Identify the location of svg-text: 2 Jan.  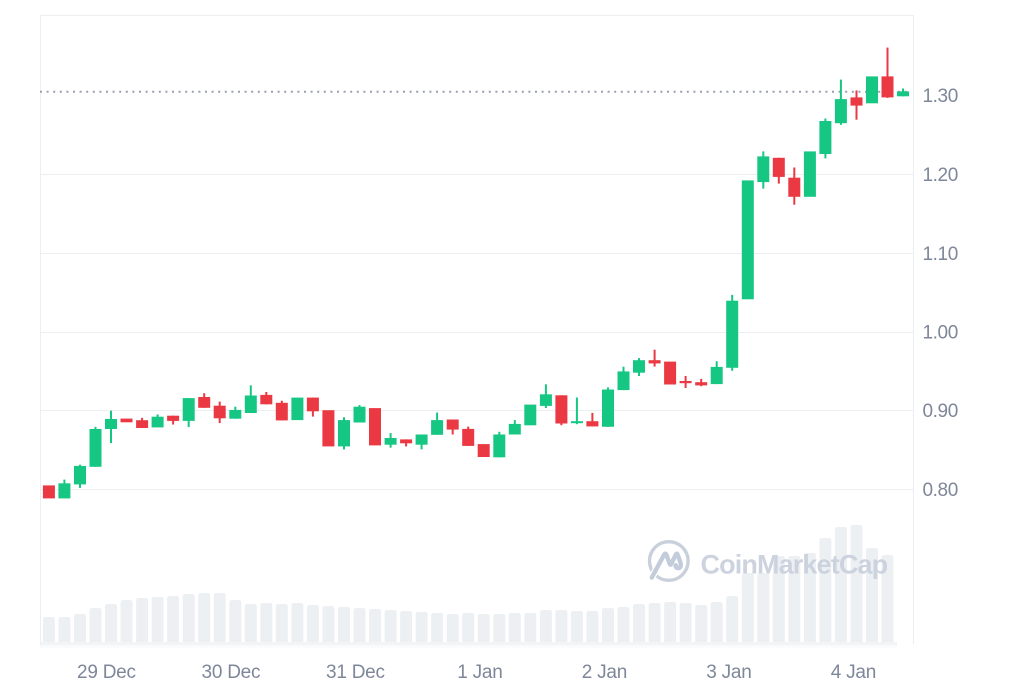
(604, 672).